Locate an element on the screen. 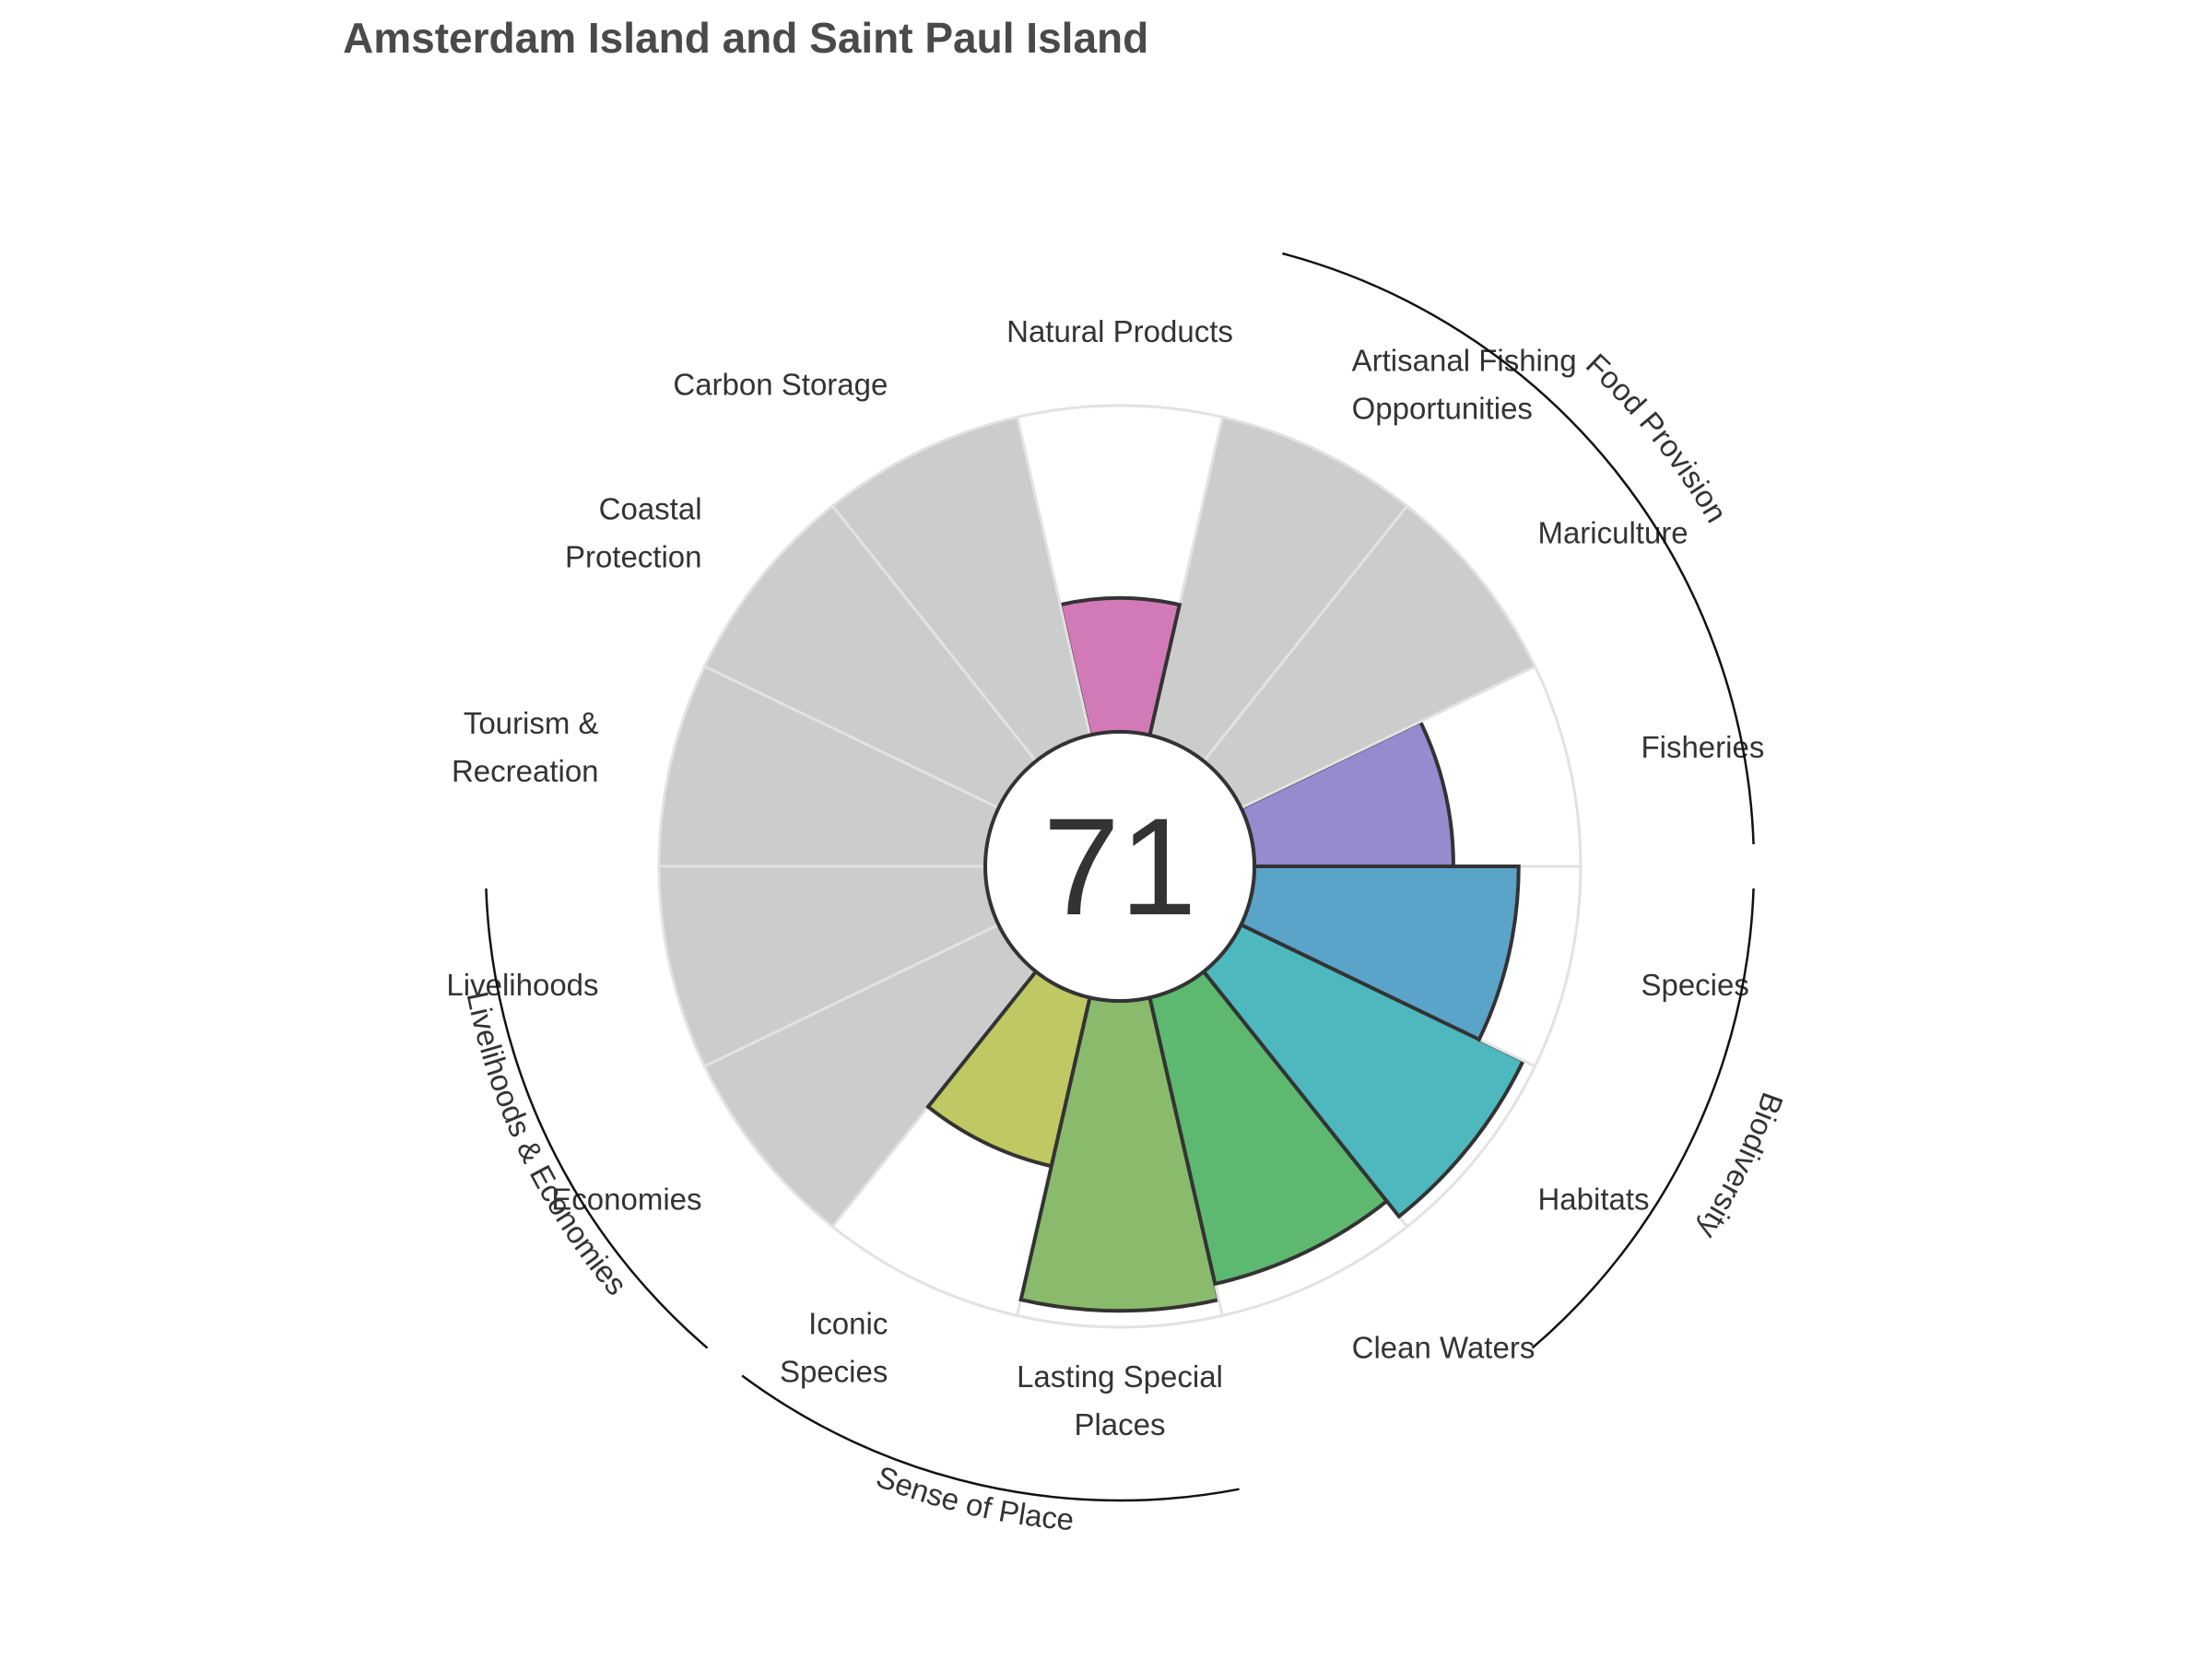 The height and width of the screenshot is (1659, 2212). goal-label-clean-waters: Clean Waters is located at coordinates (1443, 1348).